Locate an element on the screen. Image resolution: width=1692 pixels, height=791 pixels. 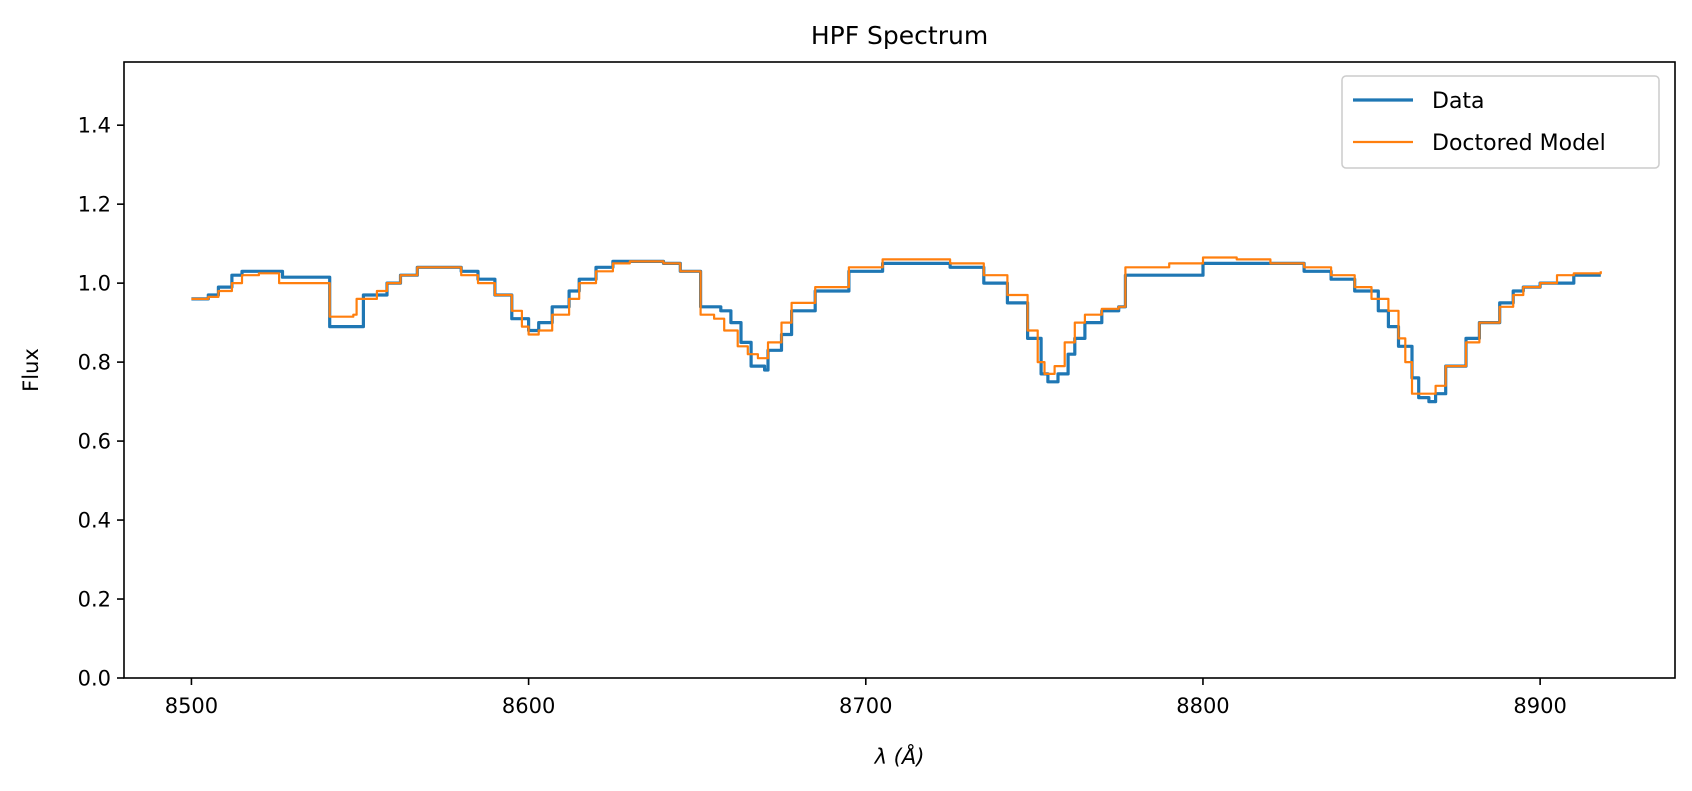
y-axis: 0.0 0.2 0.4 0.6 0.8 1.0 1.2 1.4 is located at coordinates (101, 402).